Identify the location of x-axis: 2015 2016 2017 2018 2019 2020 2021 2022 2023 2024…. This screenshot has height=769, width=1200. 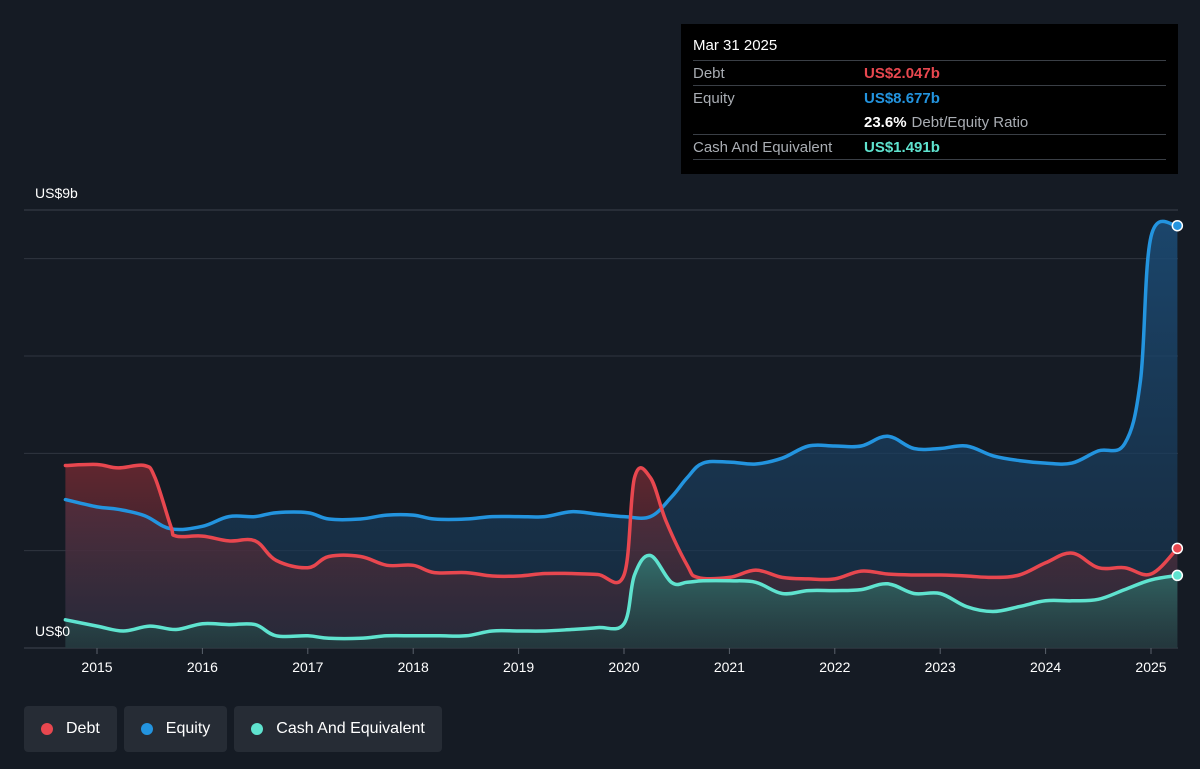
(624, 661).